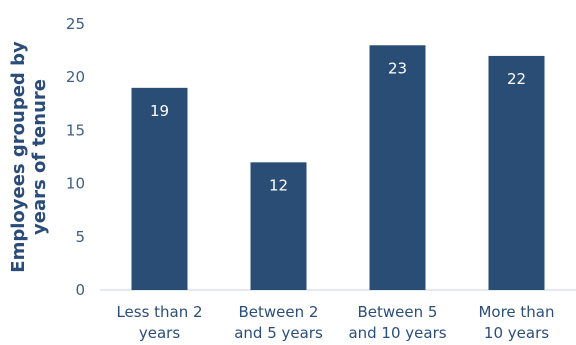 Image resolution: width=576 pixels, height=345 pixels. Describe the element at coordinates (279, 312) in the screenshot. I see `x-category-label-line: Between 2` at that location.